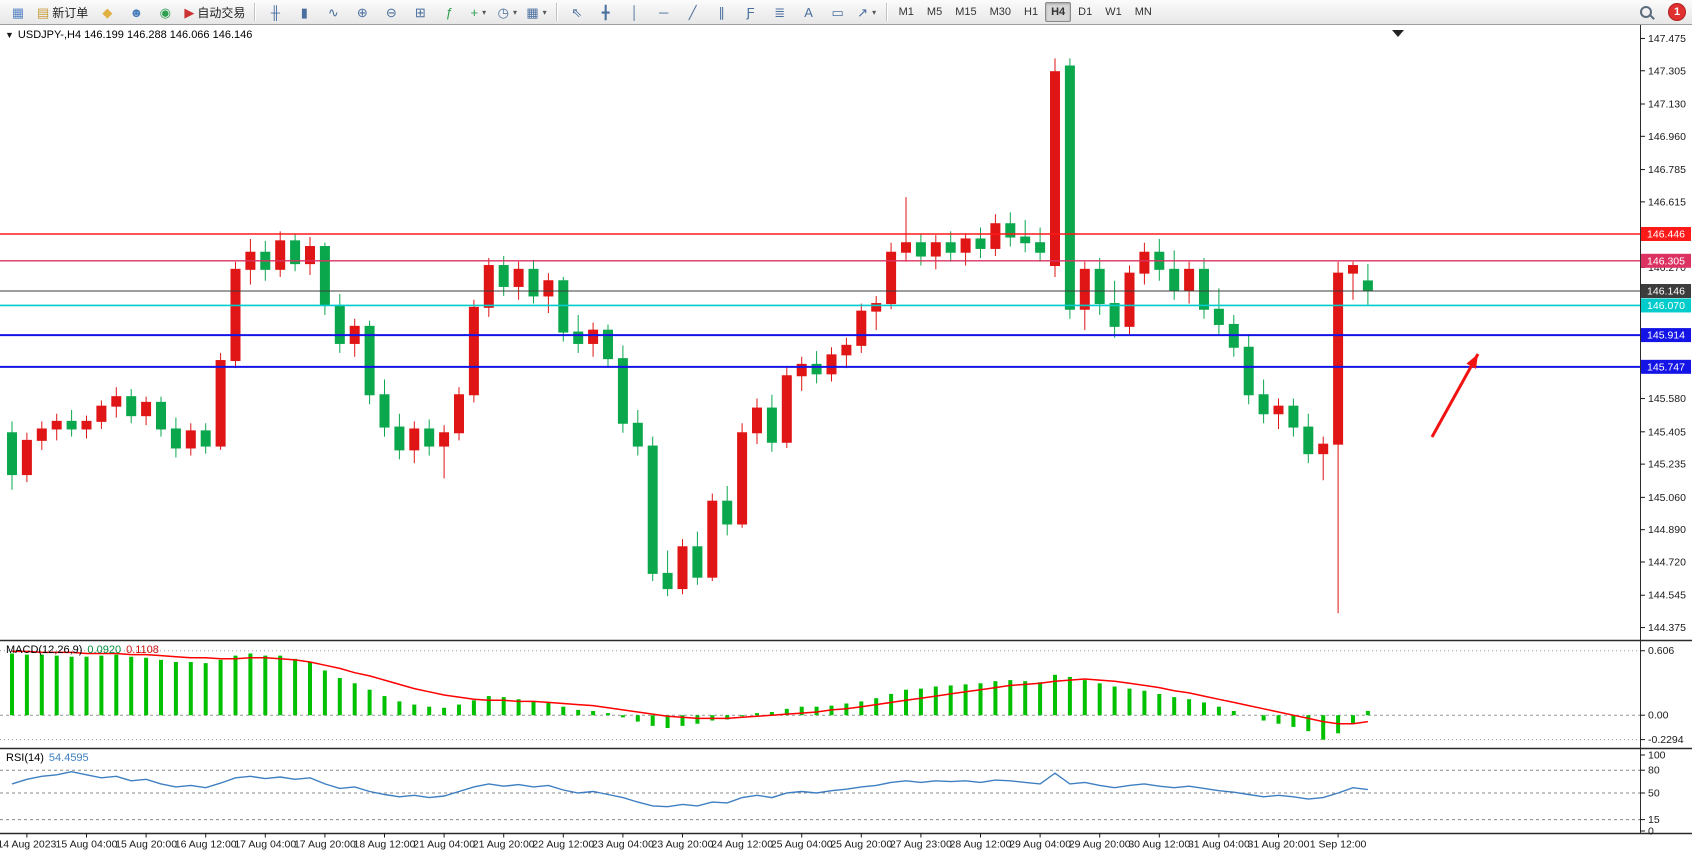 The width and height of the screenshot is (1692, 854). I want to click on templates-button: ▦ ▾, so click(536, 12).